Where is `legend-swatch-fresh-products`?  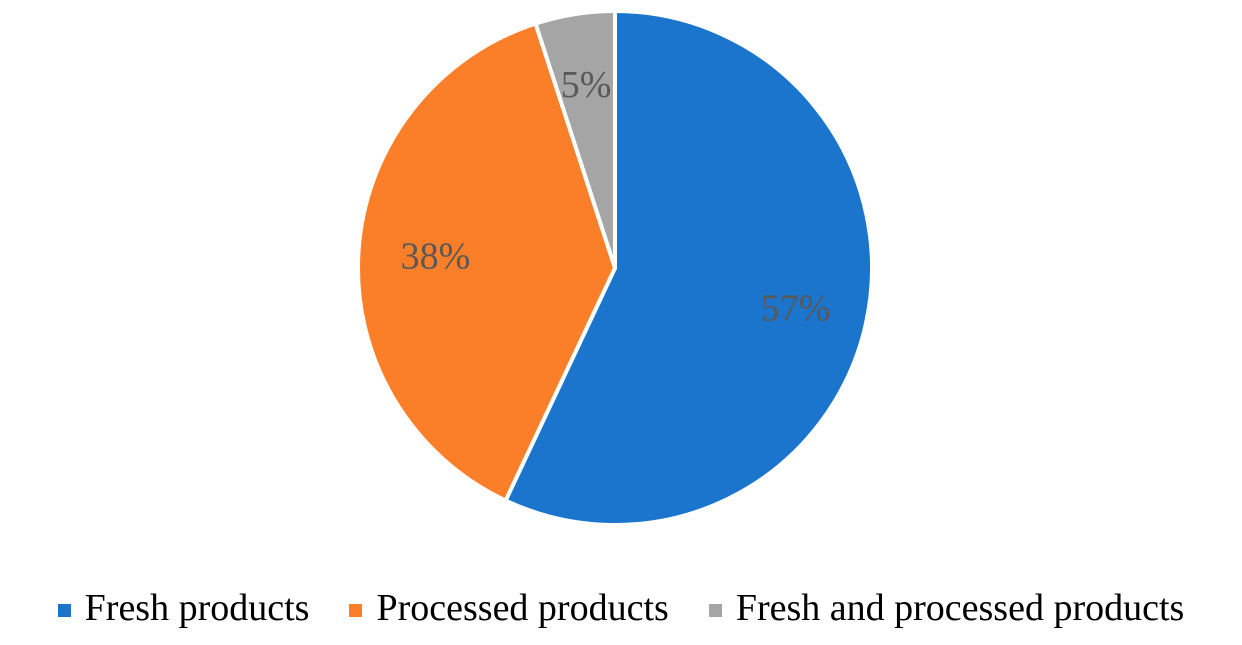 legend-swatch-fresh-products is located at coordinates (64, 610).